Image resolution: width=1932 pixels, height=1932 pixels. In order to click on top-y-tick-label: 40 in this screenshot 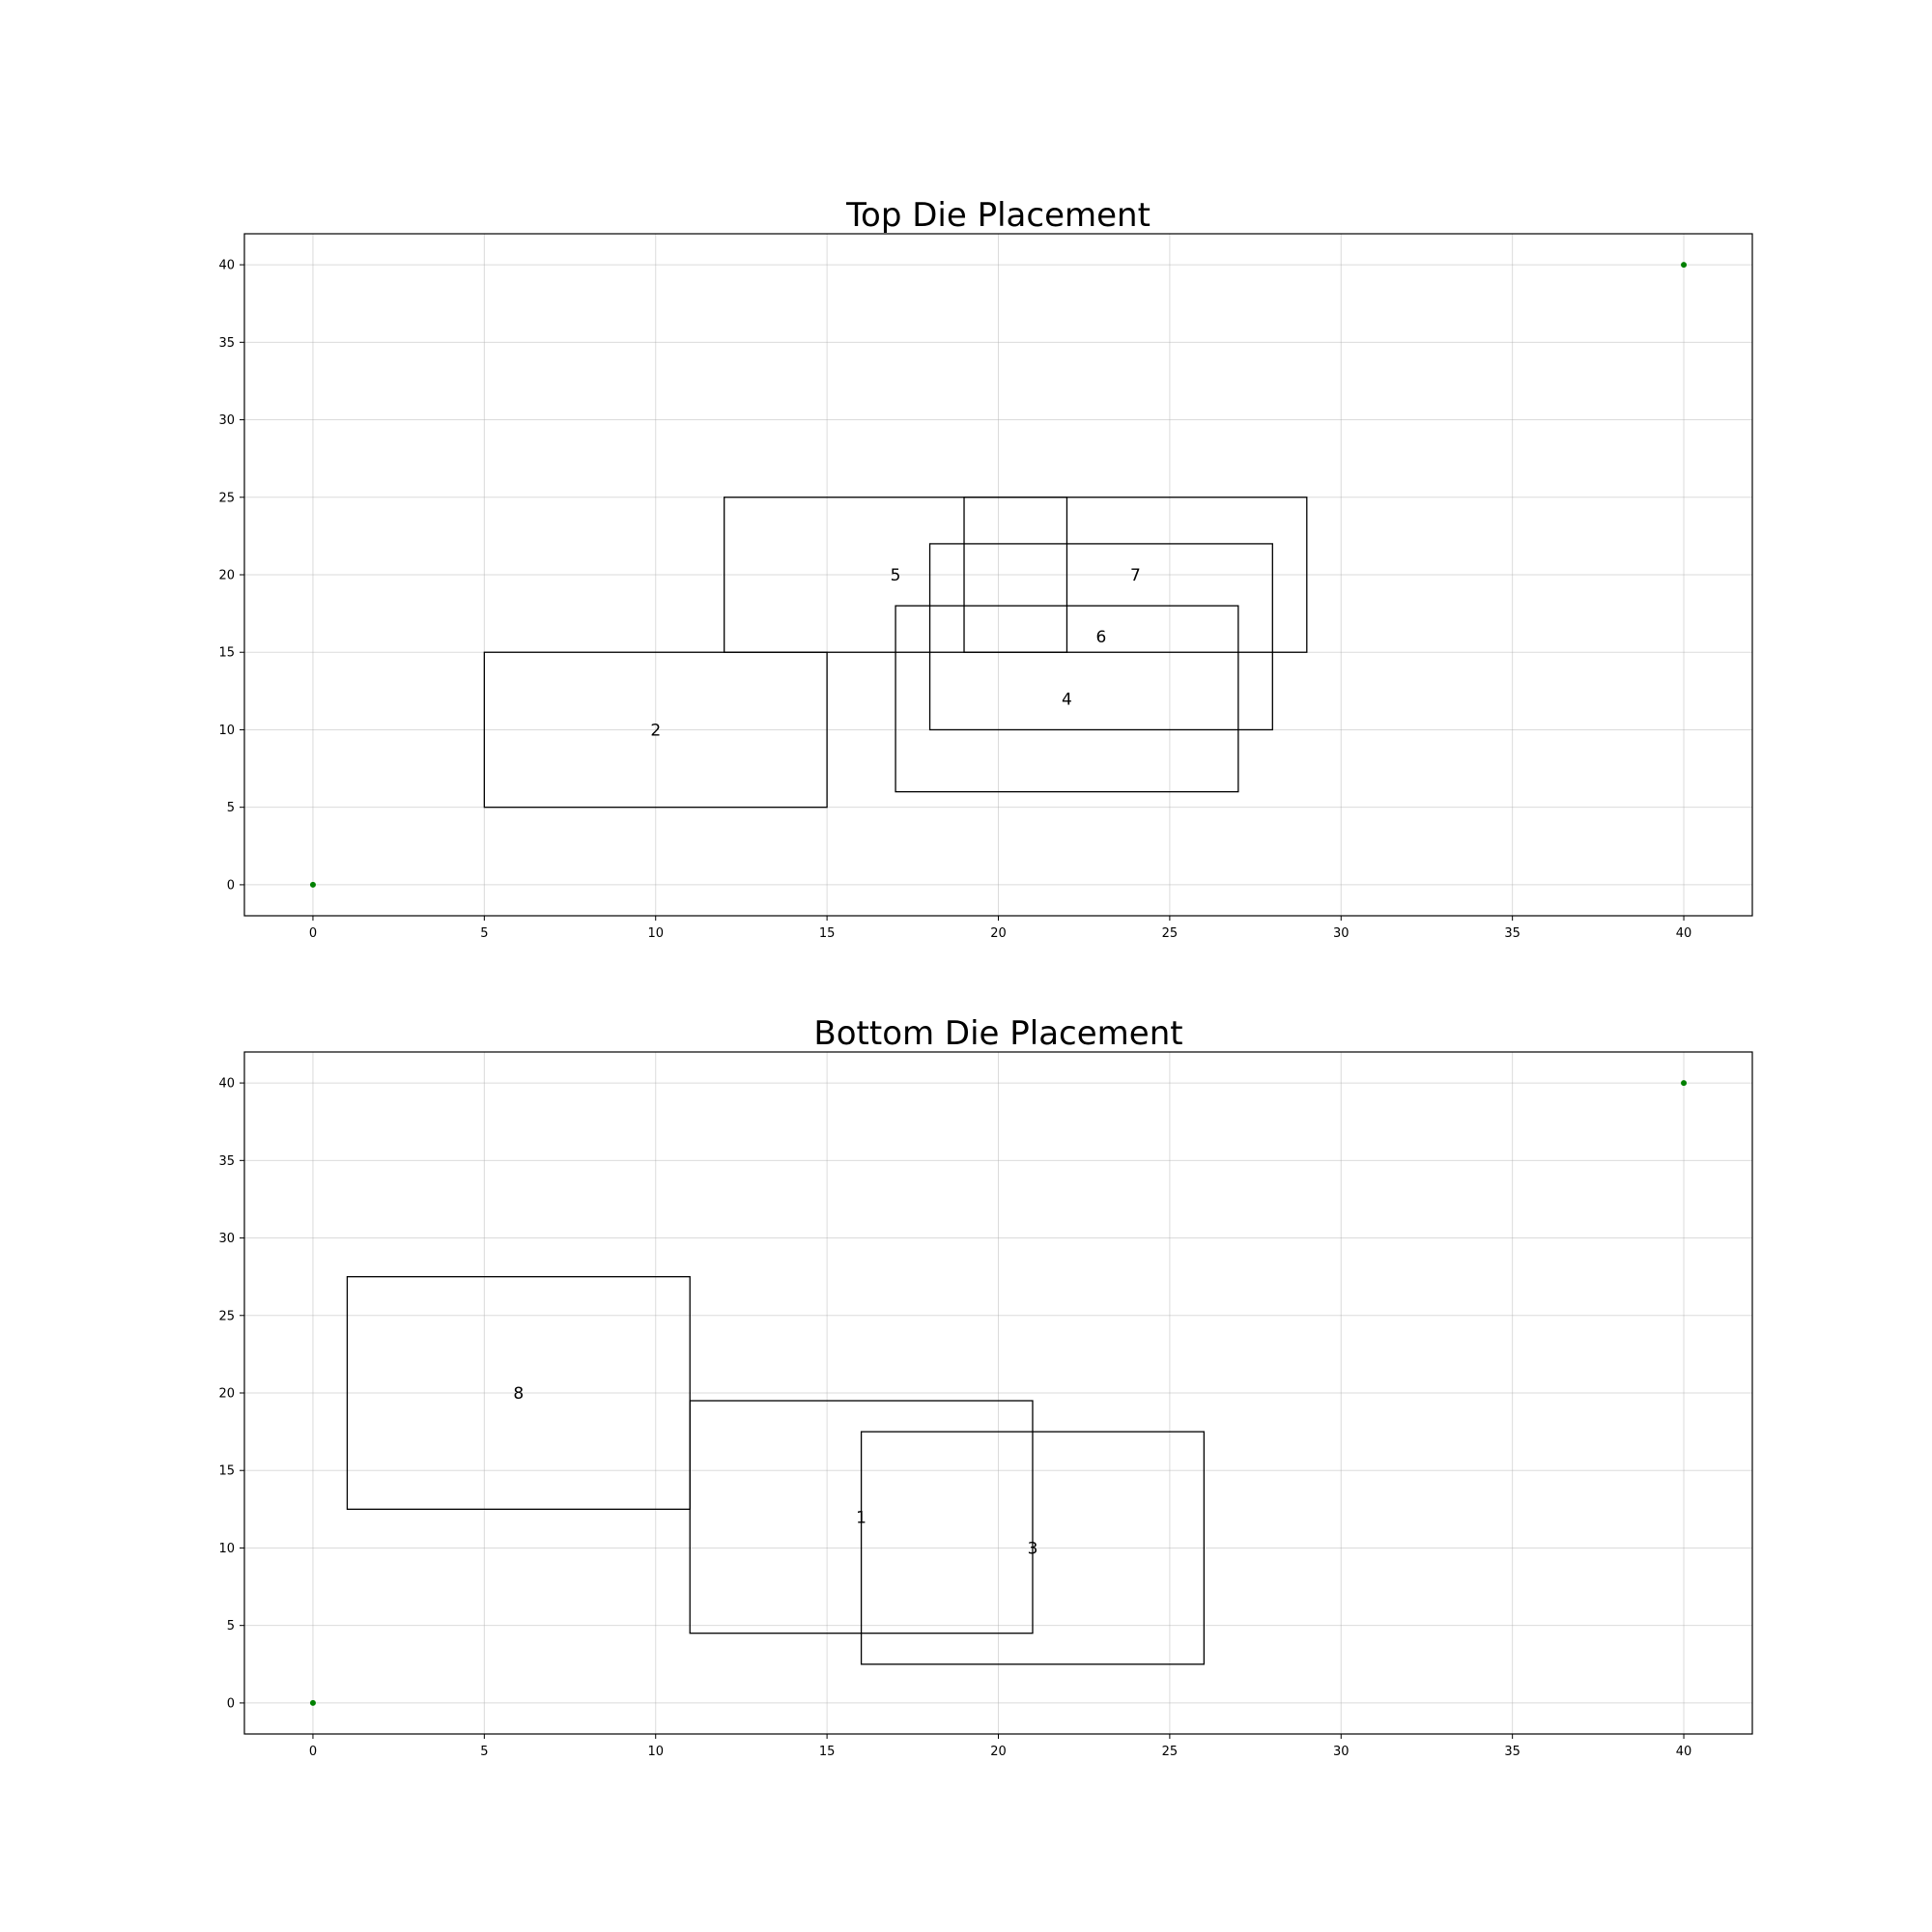, I will do `click(226, 266)`.